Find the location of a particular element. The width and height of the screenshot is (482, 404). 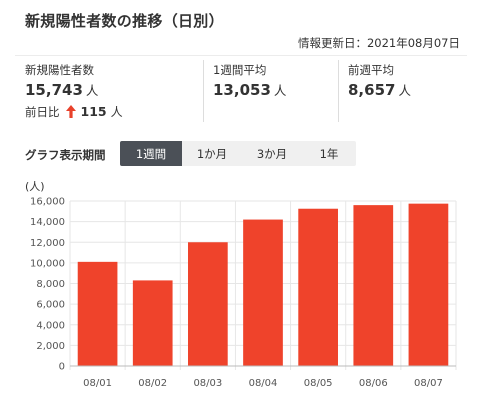

y-tick-label: 4,000 is located at coordinates (50, 325).